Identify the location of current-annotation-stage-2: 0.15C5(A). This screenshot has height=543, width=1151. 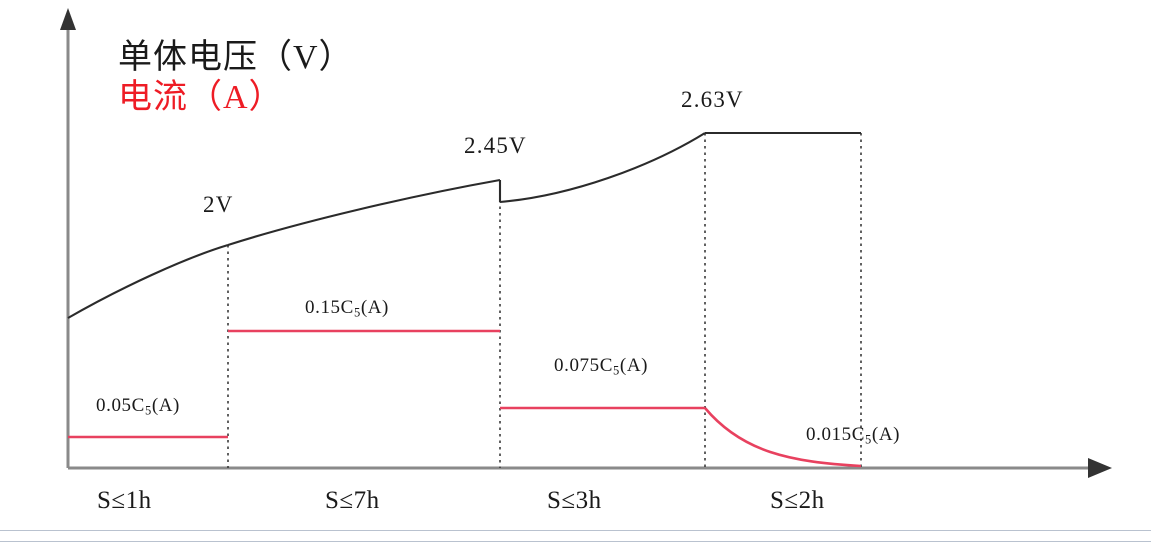
(347, 309).